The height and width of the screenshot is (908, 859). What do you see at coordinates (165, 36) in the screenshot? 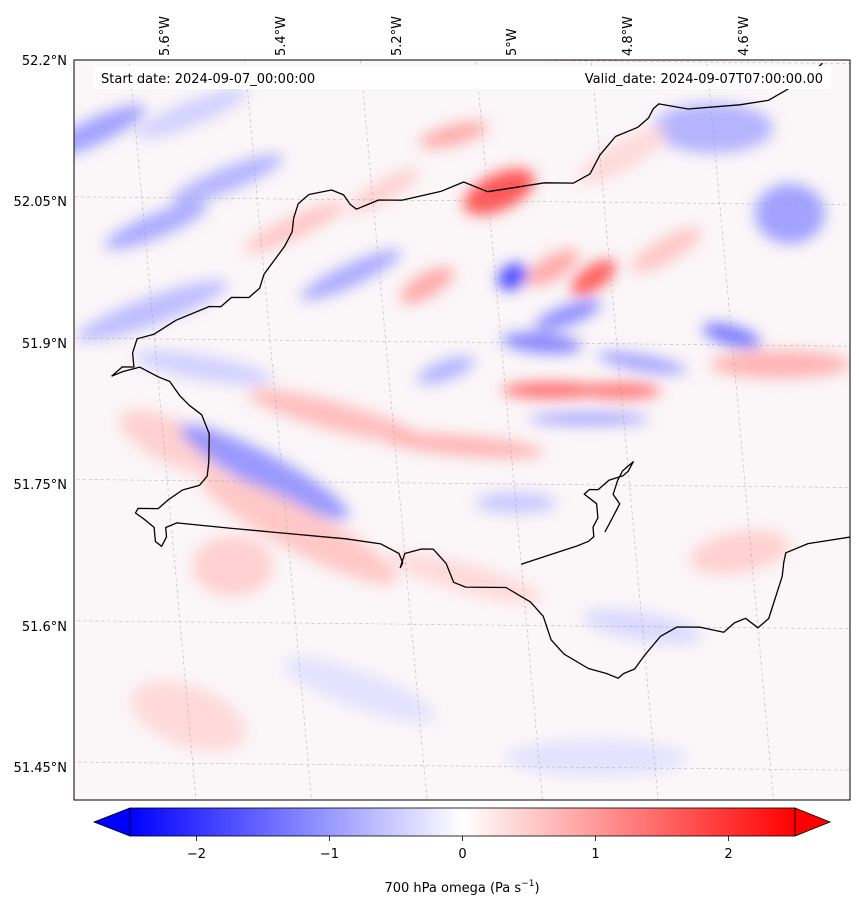
I see `lon-label: 5.6°W` at bounding box center [165, 36].